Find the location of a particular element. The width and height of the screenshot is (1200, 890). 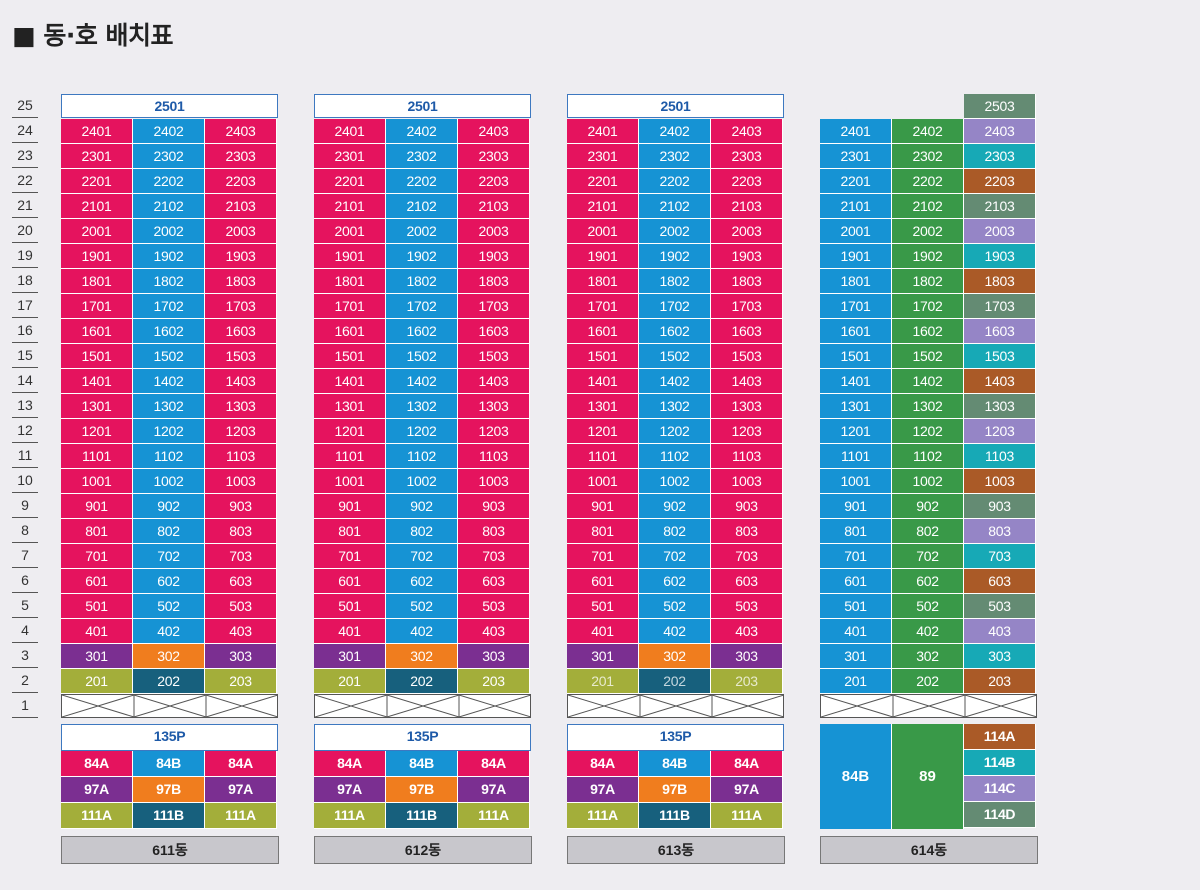

unit-401: 401 is located at coordinates (350, 631).